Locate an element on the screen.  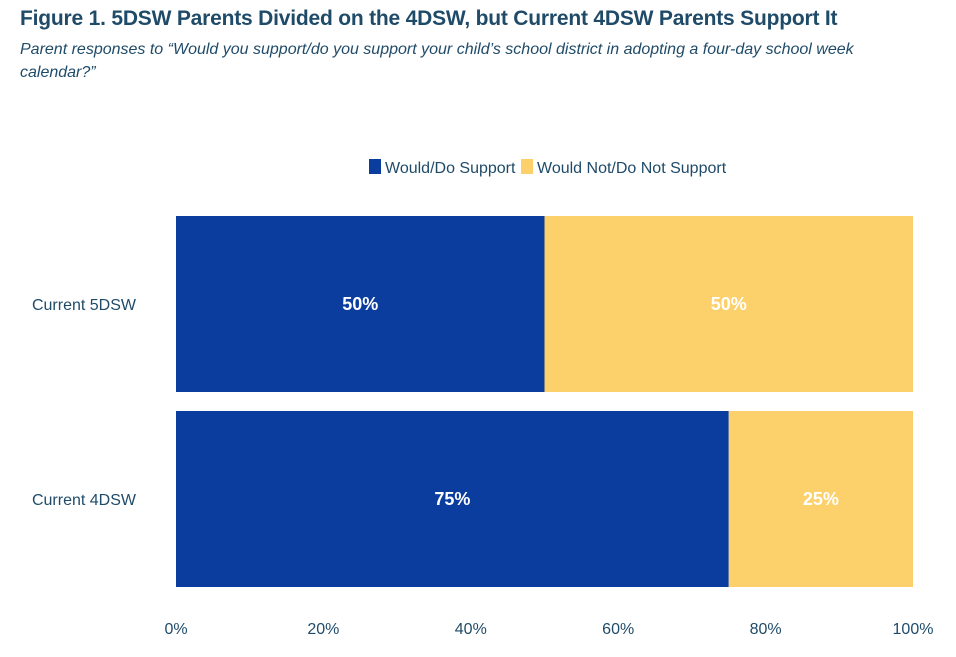
data-label-current-5dsw-would-do-support: 50% is located at coordinates (360, 304).